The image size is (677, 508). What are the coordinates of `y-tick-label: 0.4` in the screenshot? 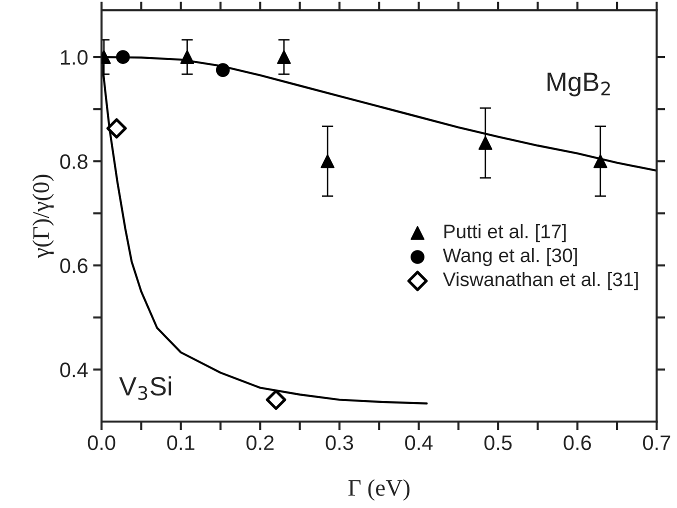 It's located at (74, 370).